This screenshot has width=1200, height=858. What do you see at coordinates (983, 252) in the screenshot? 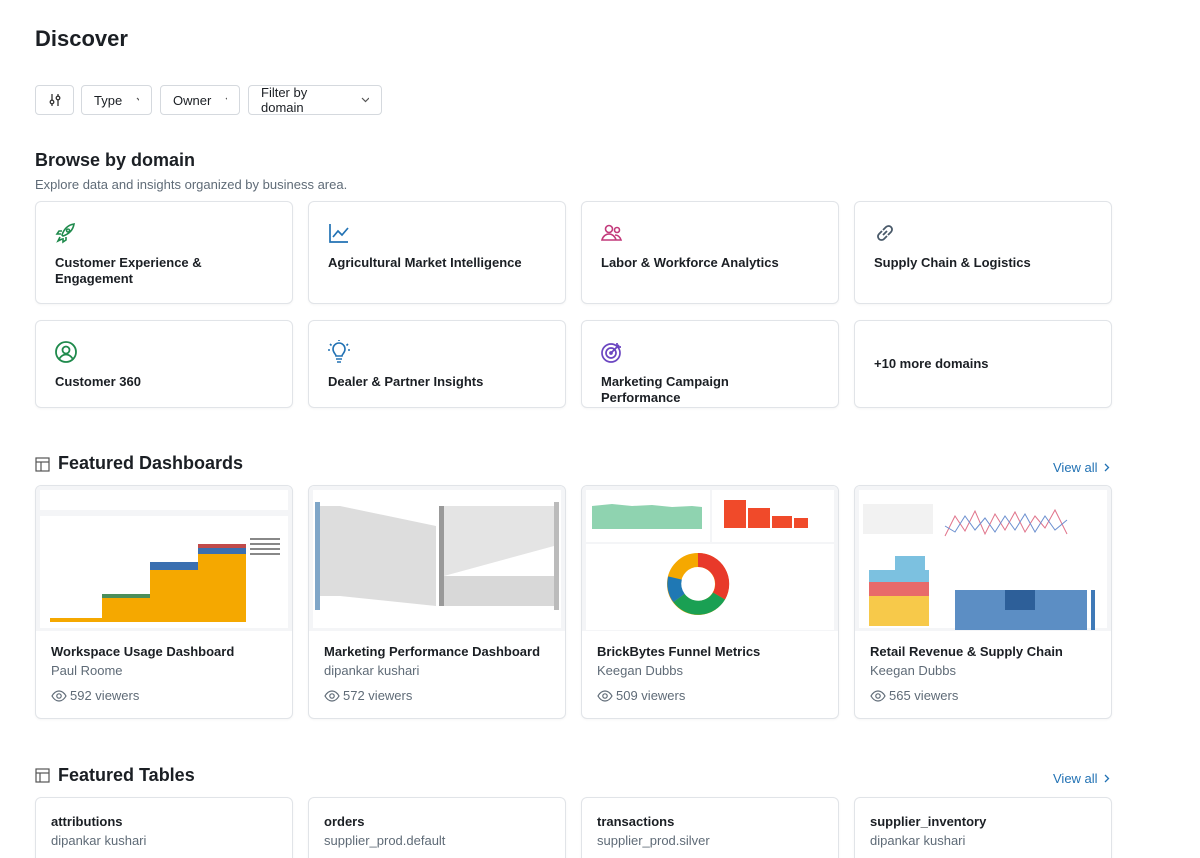
I see `domain-card: Supply Chain & Logistics` at bounding box center [983, 252].